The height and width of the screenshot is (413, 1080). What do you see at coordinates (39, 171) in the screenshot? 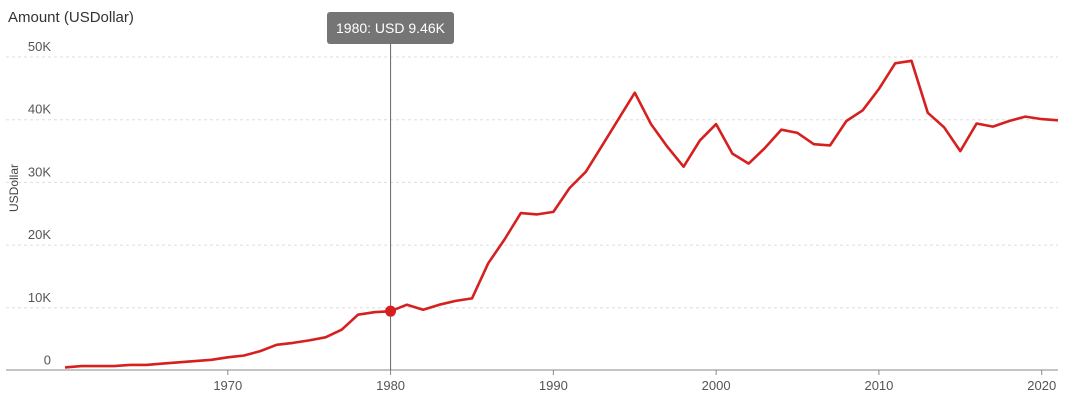
I see `y-tick-label: 30K` at bounding box center [39, 171].